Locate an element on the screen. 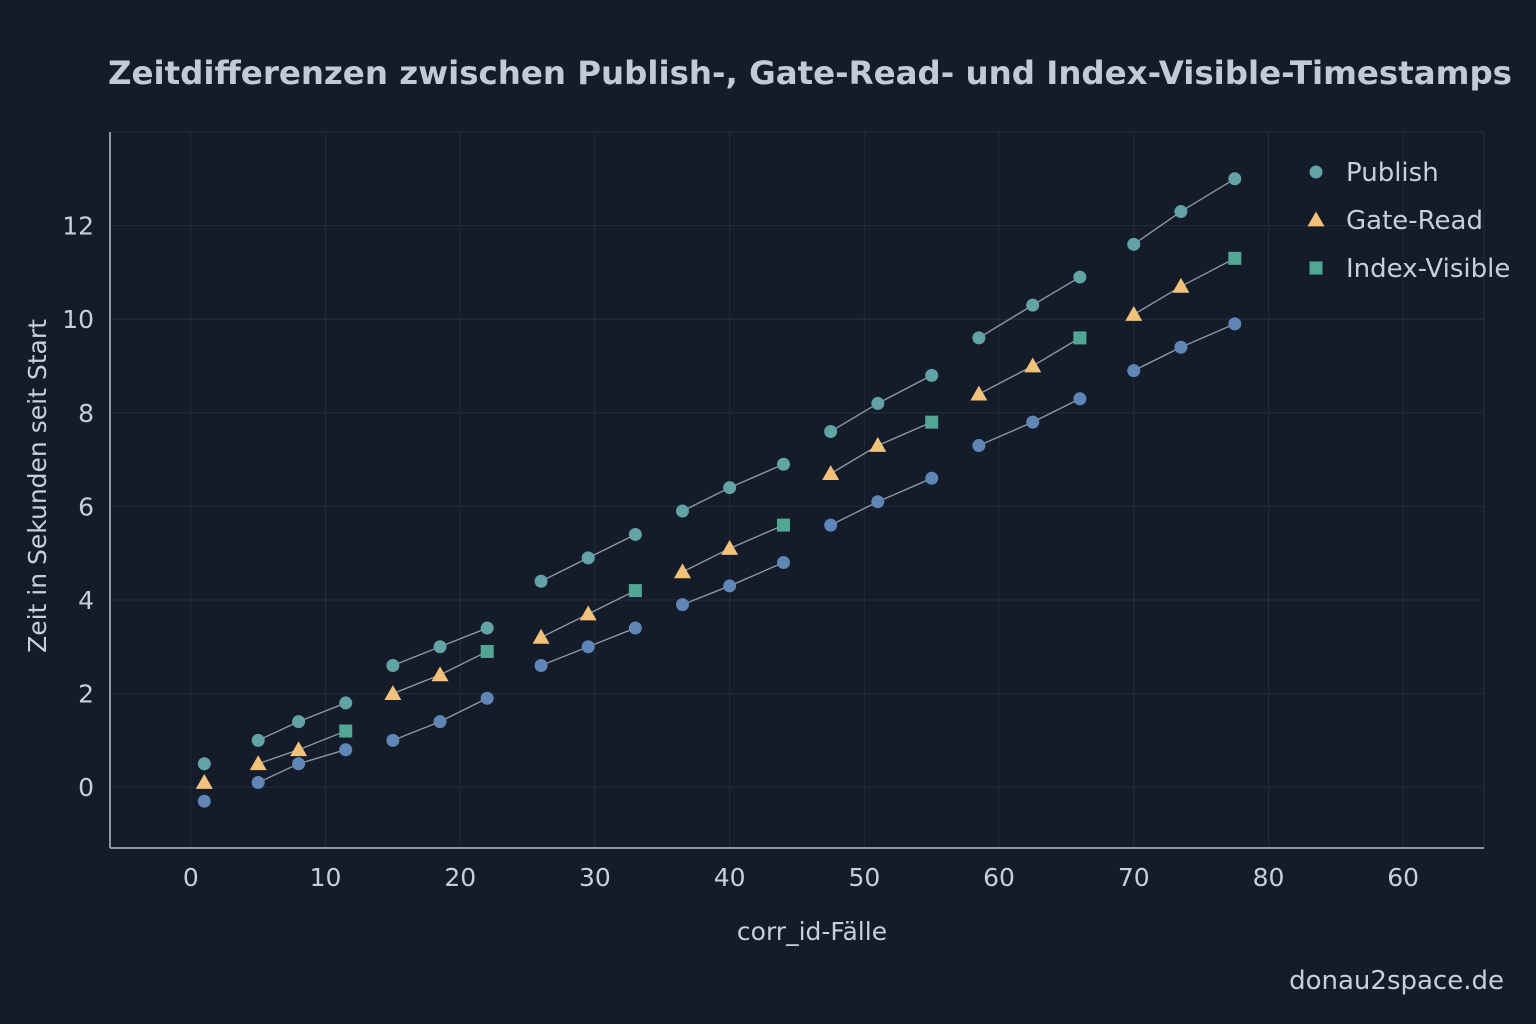 This screenshot has height=1024, width=1536. x-tick-label: 0 is located at coordinates (191, 877).